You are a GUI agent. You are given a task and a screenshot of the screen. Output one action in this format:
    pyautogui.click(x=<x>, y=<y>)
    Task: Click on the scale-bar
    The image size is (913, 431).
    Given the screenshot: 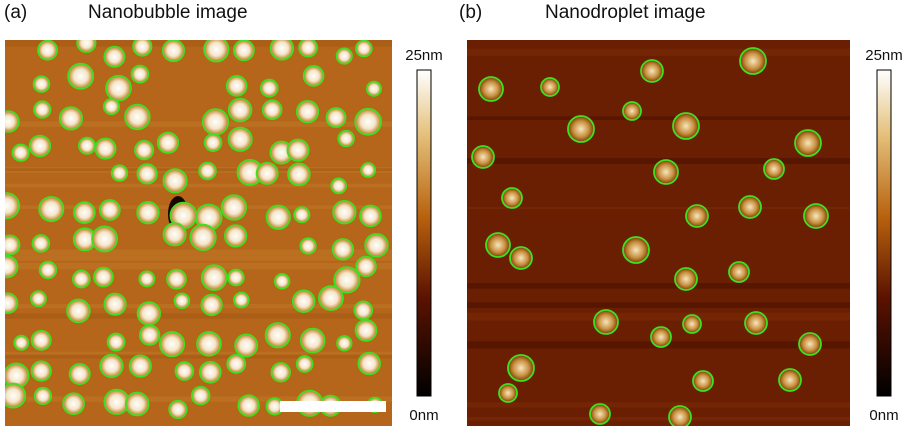 What is the action you would take?
    pyautogui.click(x=333, y=406)
    